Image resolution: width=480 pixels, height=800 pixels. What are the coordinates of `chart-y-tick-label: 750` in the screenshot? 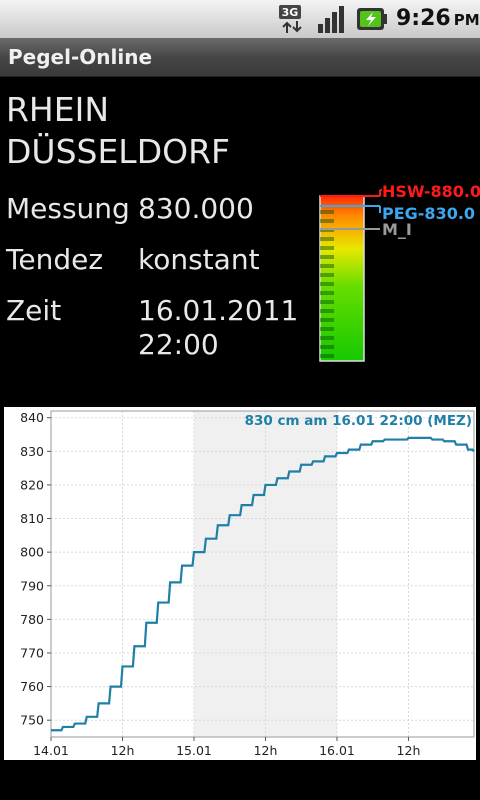 It's located at (32, 720).